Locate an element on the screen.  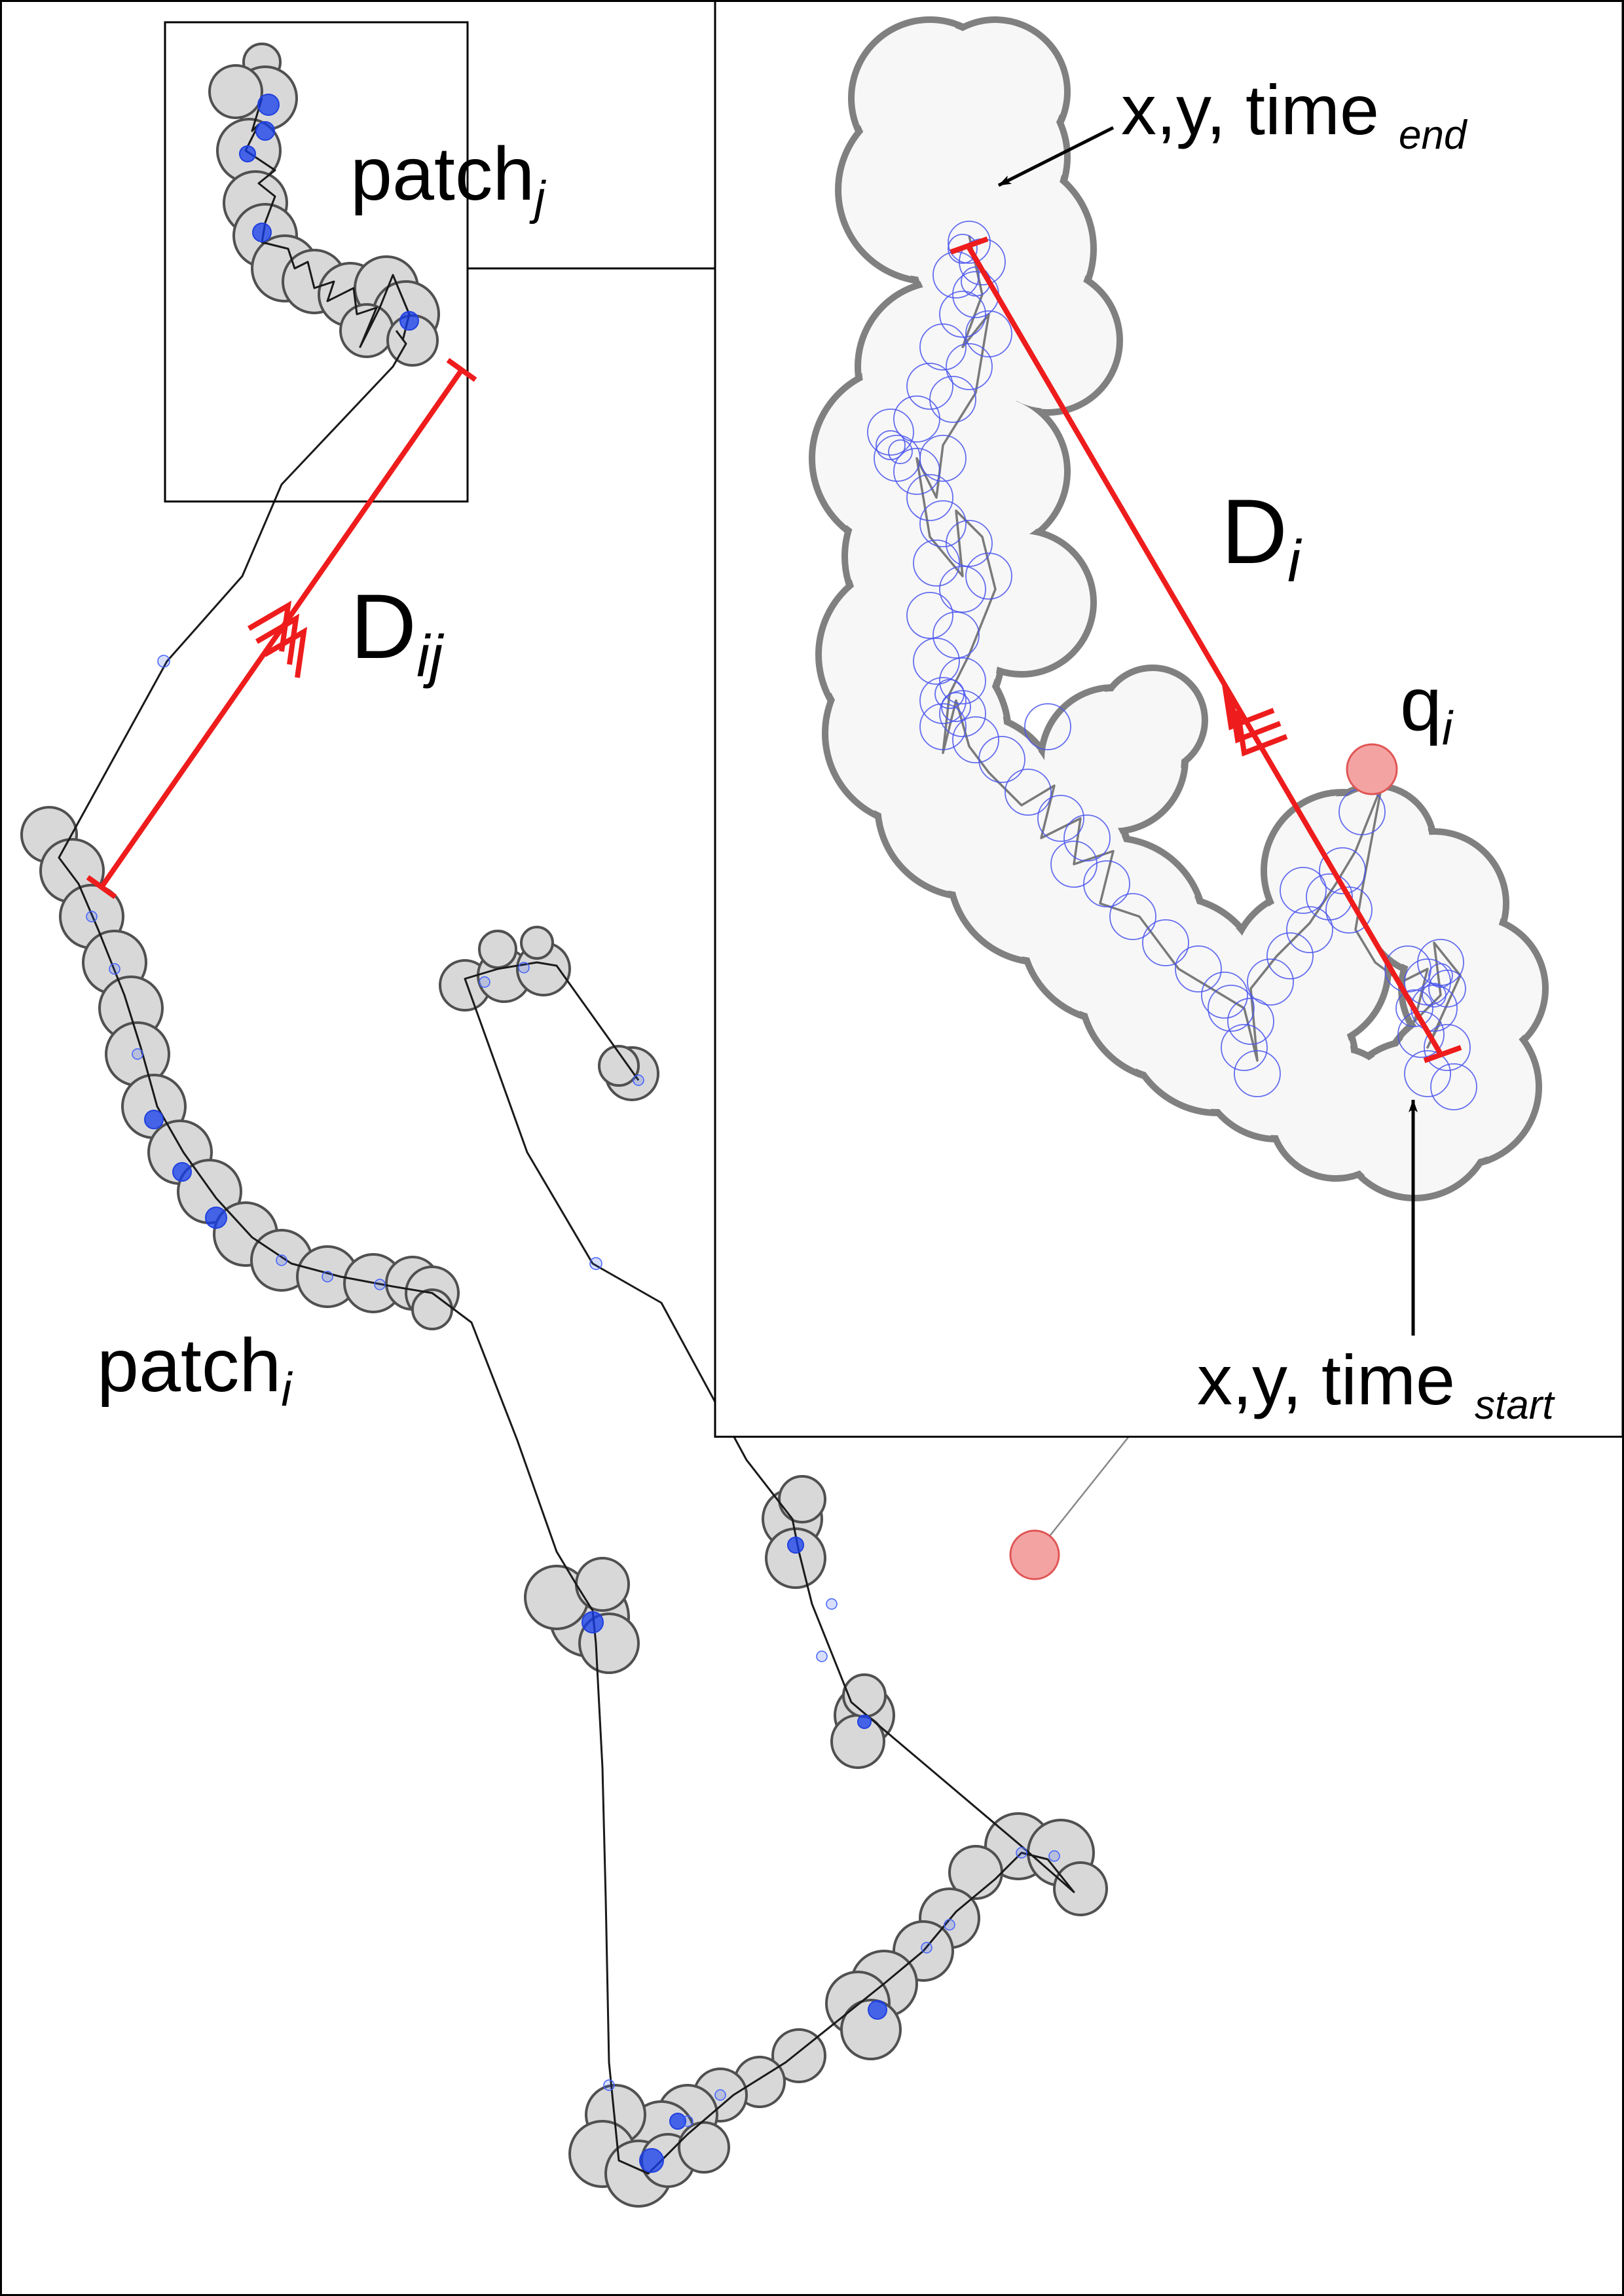
q-i-main-point is located at coordinates (1034, 1554).